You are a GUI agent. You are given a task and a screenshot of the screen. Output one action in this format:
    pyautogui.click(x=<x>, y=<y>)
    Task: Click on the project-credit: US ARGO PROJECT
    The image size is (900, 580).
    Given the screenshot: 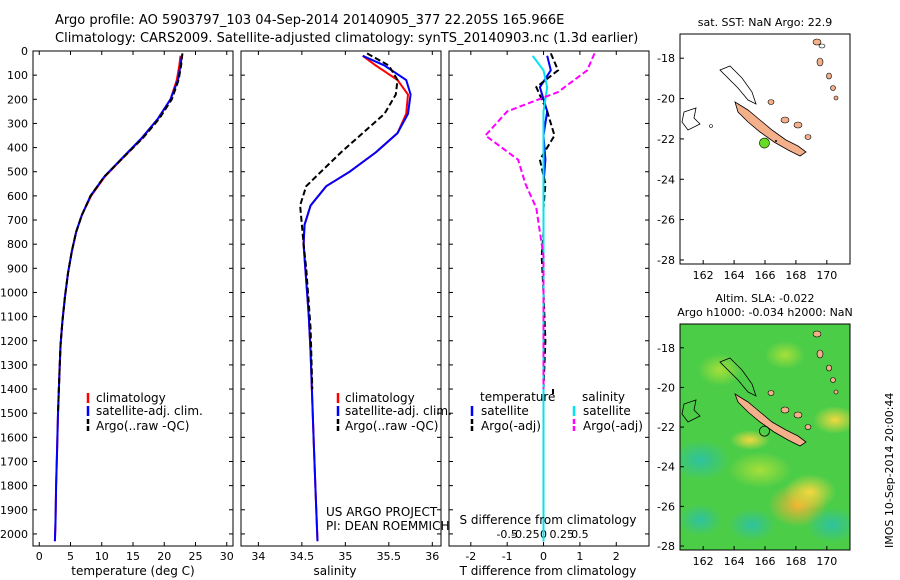 What is the action you would take?
    pyautogui.click(x=382, y=512)
    